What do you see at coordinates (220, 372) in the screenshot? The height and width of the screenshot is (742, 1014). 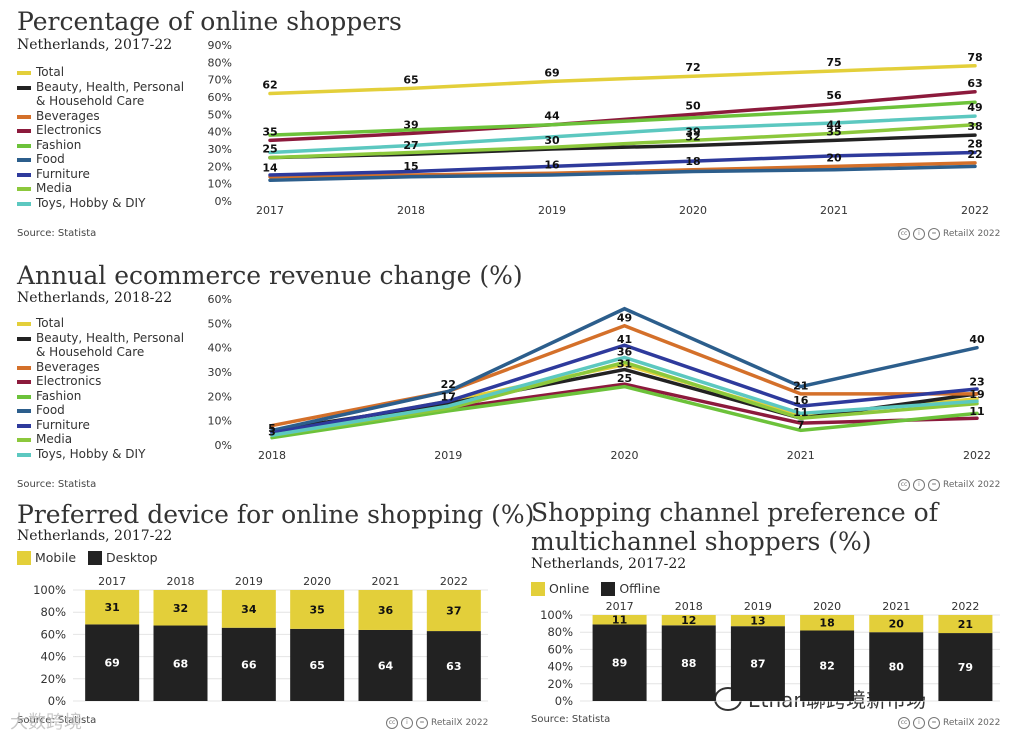 I see `chart2-ytick-label: 30%` at bounding box center [220, 372].